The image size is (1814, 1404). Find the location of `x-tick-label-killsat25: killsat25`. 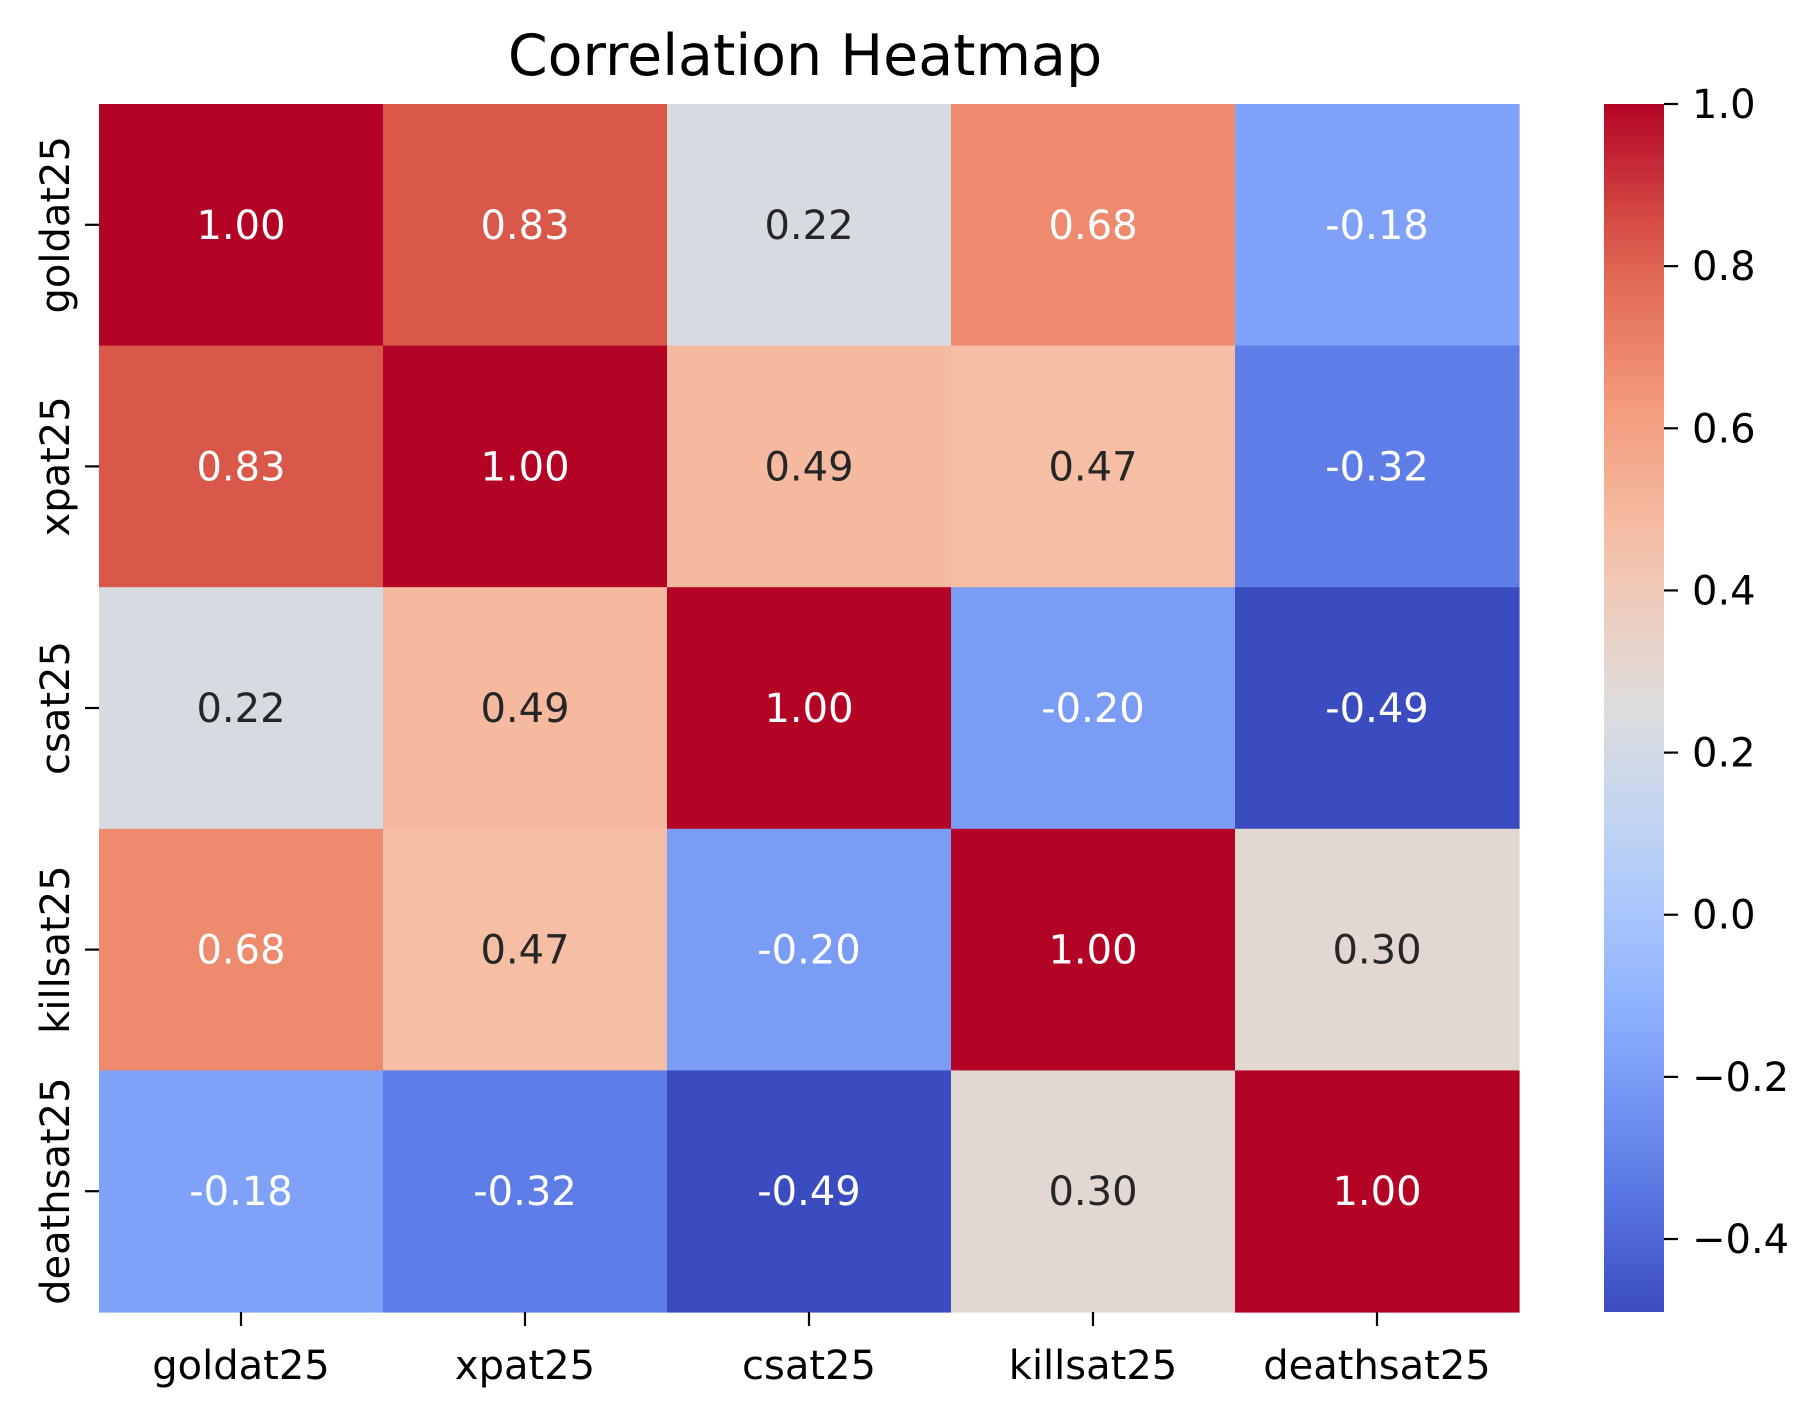

x-tick-label-killsat25: killsat25 is located at coordinates (1093, 1366).